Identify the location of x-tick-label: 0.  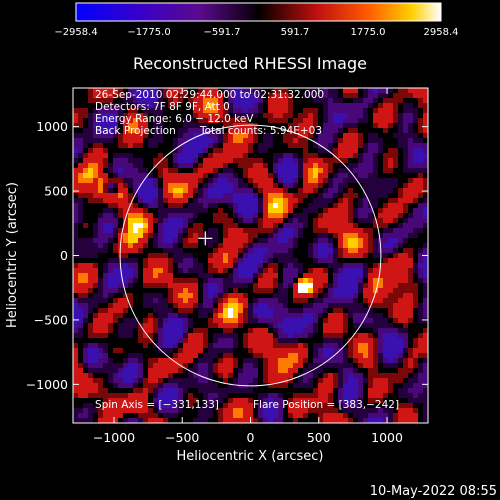
(251, 437).